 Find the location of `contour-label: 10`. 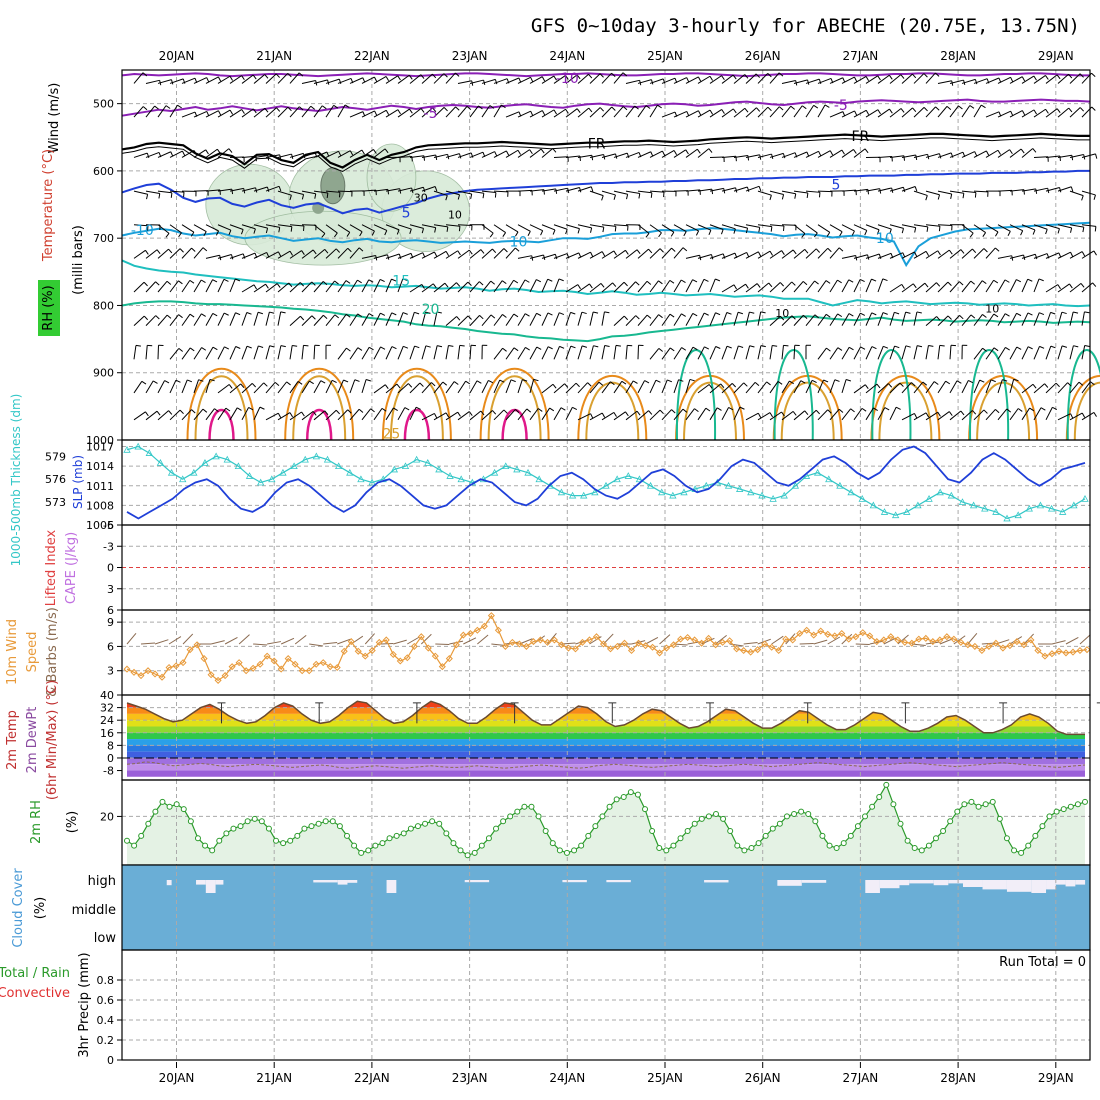

contour-label: 10 is located at coordinates (455, 214).